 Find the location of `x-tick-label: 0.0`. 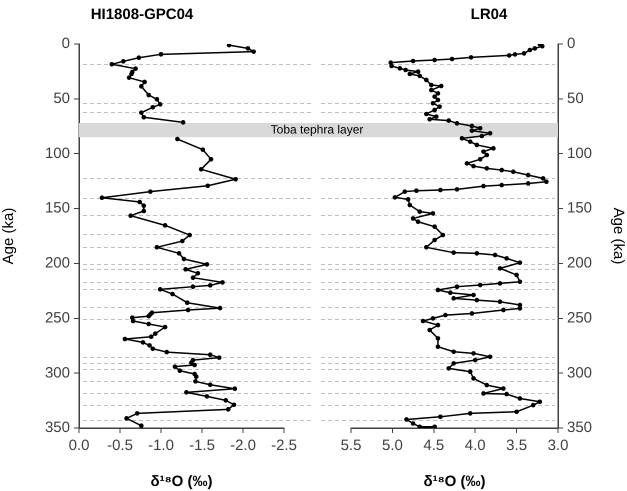

x-tick-label: 0.0 is located at coordinates (79, 445).